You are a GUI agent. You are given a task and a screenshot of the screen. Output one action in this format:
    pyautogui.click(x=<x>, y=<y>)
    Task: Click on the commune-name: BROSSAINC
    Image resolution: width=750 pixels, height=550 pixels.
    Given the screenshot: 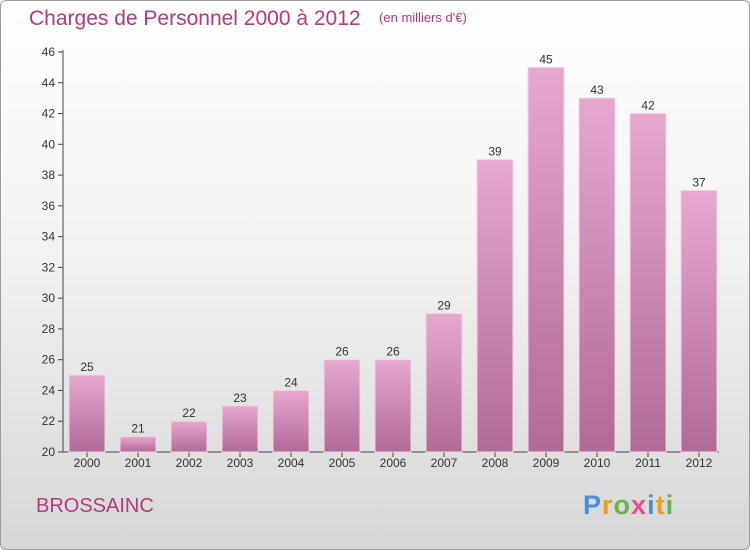 What is the action you would take?
    pyautogui.click(x=95, y=506)
    